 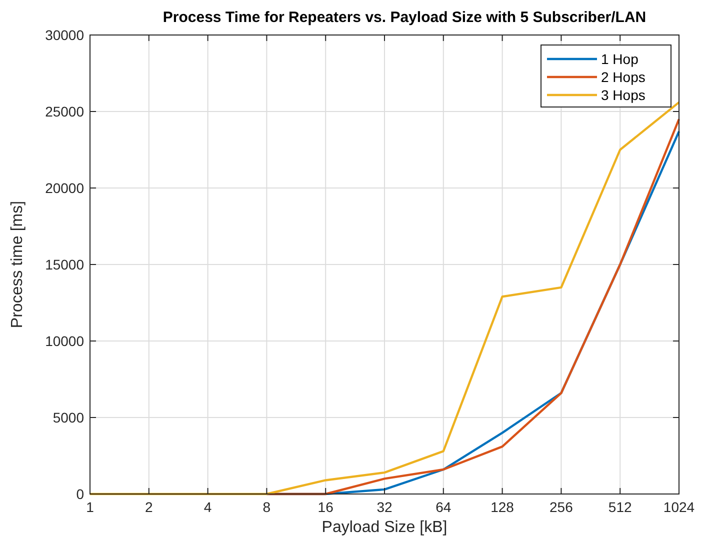 I want to click on x-tick-label: 2, so click(x=149, y=507).